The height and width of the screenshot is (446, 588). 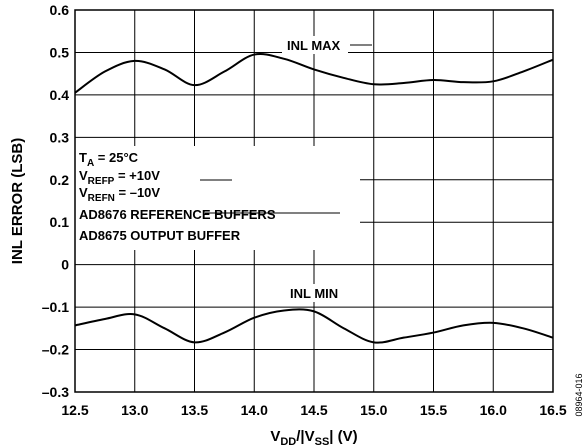 I want to click on annotation-vrefn: VREFN = –10V, so click(x=119, y=194).